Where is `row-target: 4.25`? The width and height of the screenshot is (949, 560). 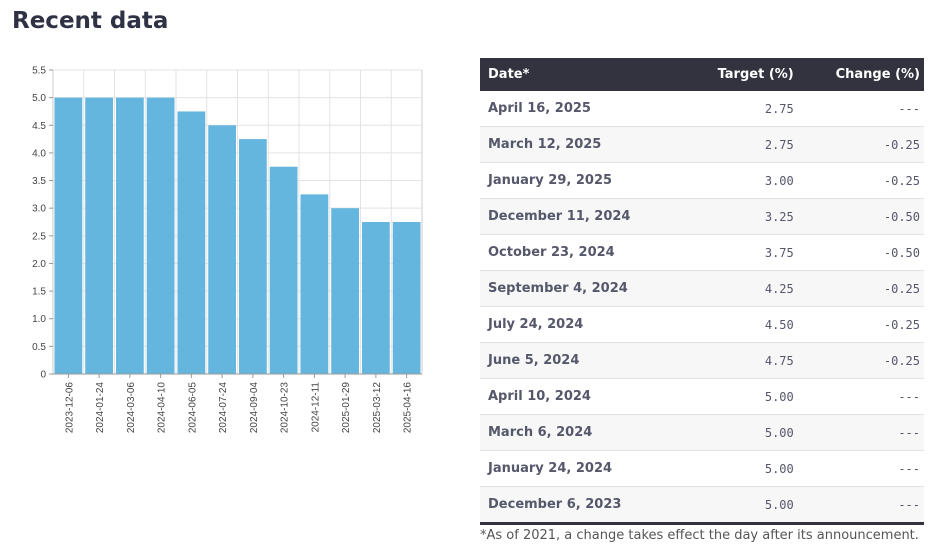
row-target: 4.25 is located at coordinates (740, 288).